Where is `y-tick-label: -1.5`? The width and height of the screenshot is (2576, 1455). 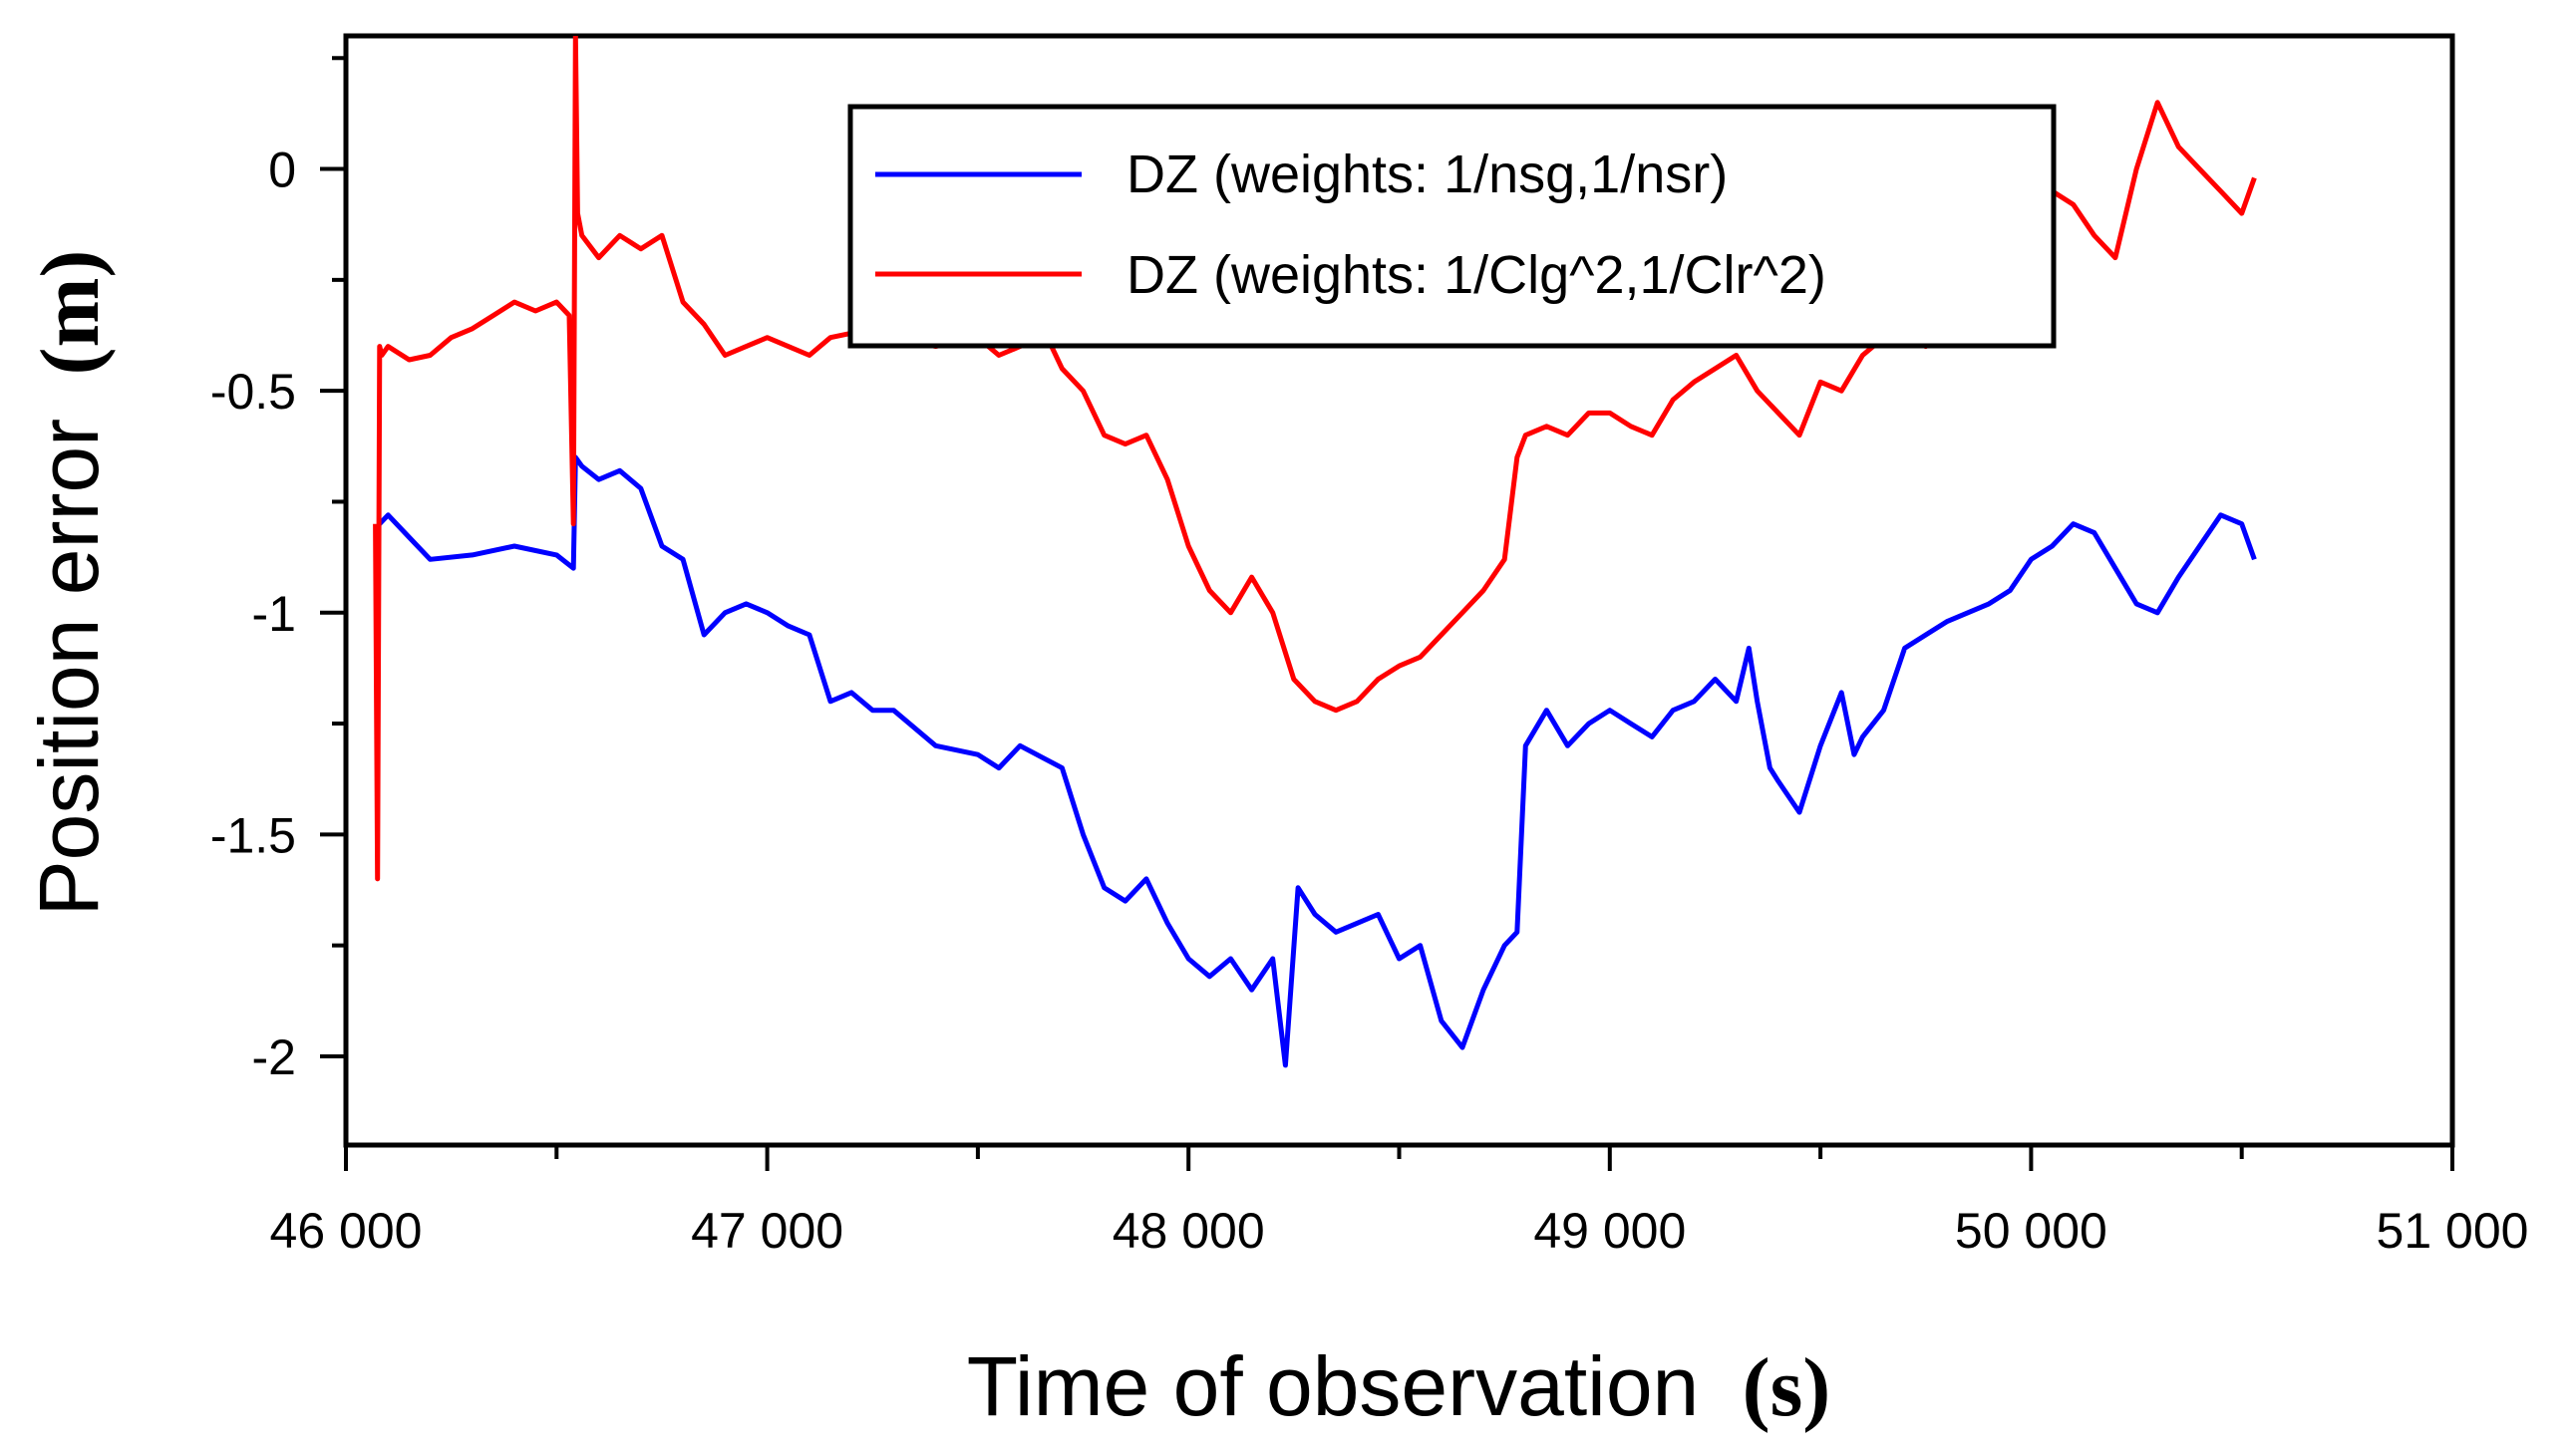 y-tick-label: -1.5 is located at coordinates (253, 835).